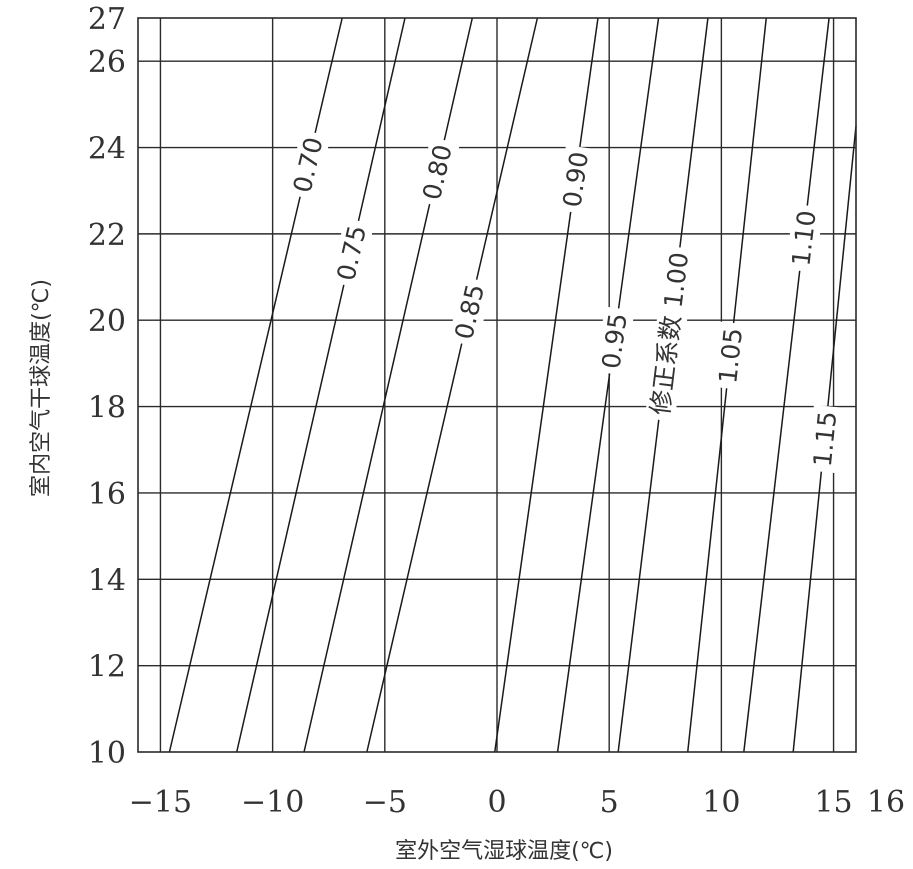  I want to click on x-tick-minus-5: −5, so click(385, 802).